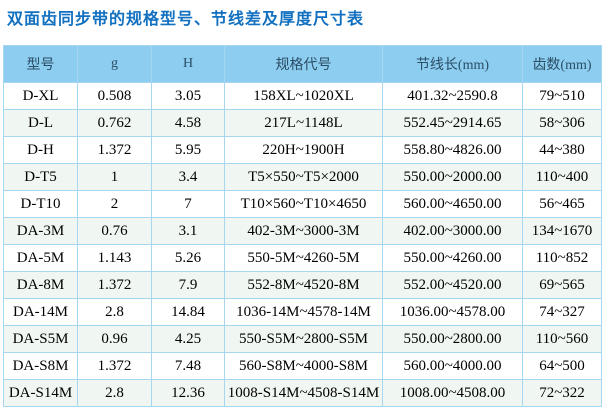 Image resolution: width=615 pixels, height=408 pixels. I want to click on cell-spec-code: 552-8M~4520-8M, so click(303, 285).